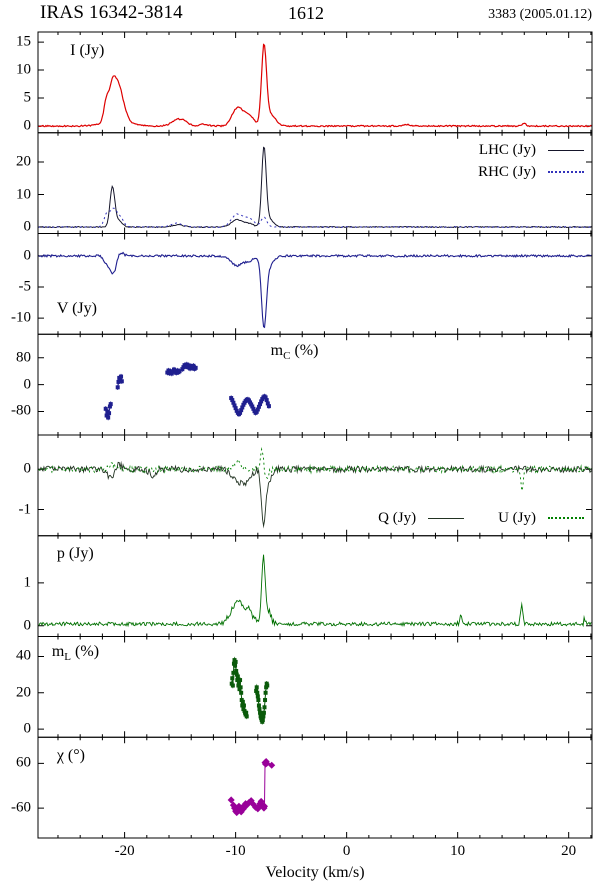 This screenshot has width=600, height=891. I want to click on y-tick-label: 1, so click(27, 582).